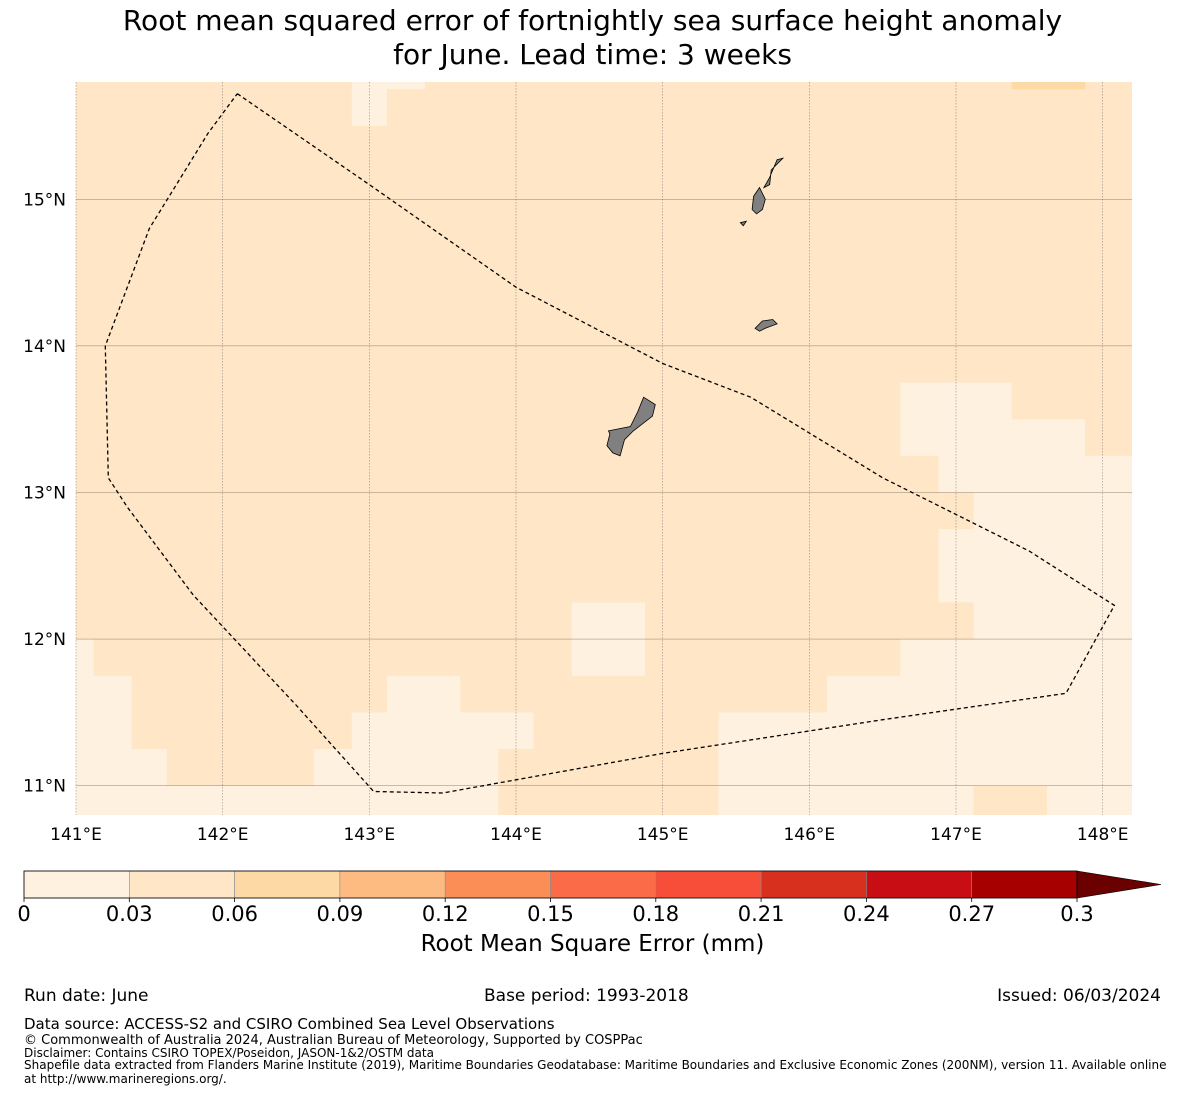 The image size is (1185, 1095). I want to click on lon-tick-label: 141°E, so click(76, 835).